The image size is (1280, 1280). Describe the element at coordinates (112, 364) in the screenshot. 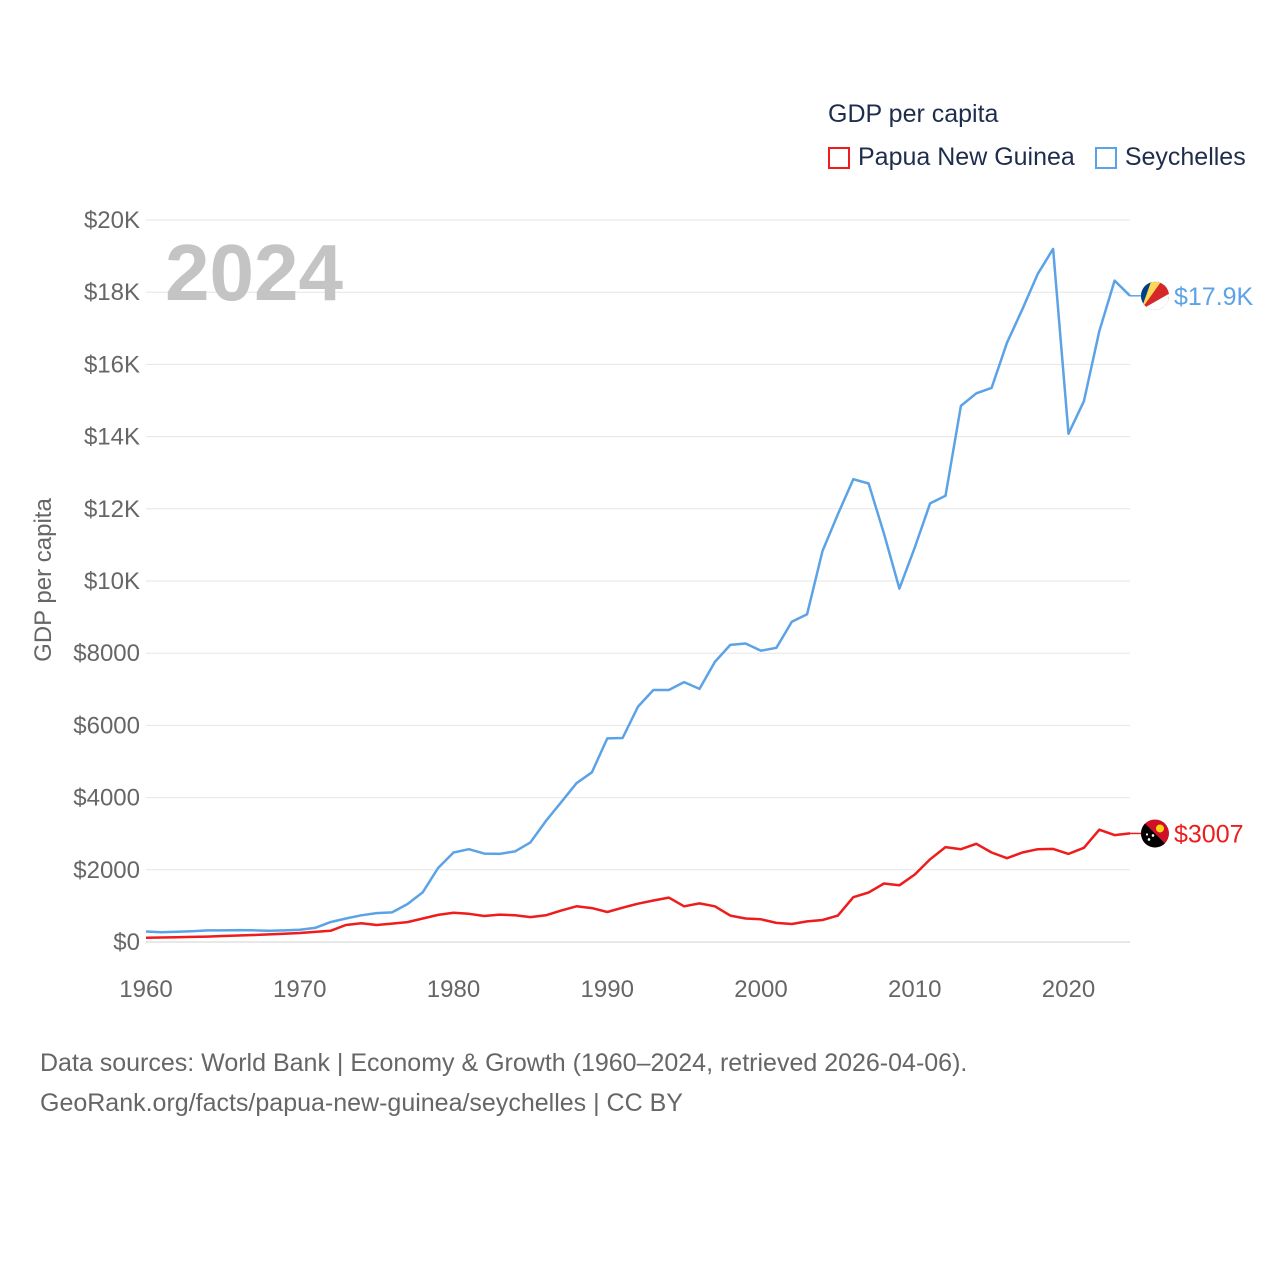

I see `y-tick-label: $16K` at that location.